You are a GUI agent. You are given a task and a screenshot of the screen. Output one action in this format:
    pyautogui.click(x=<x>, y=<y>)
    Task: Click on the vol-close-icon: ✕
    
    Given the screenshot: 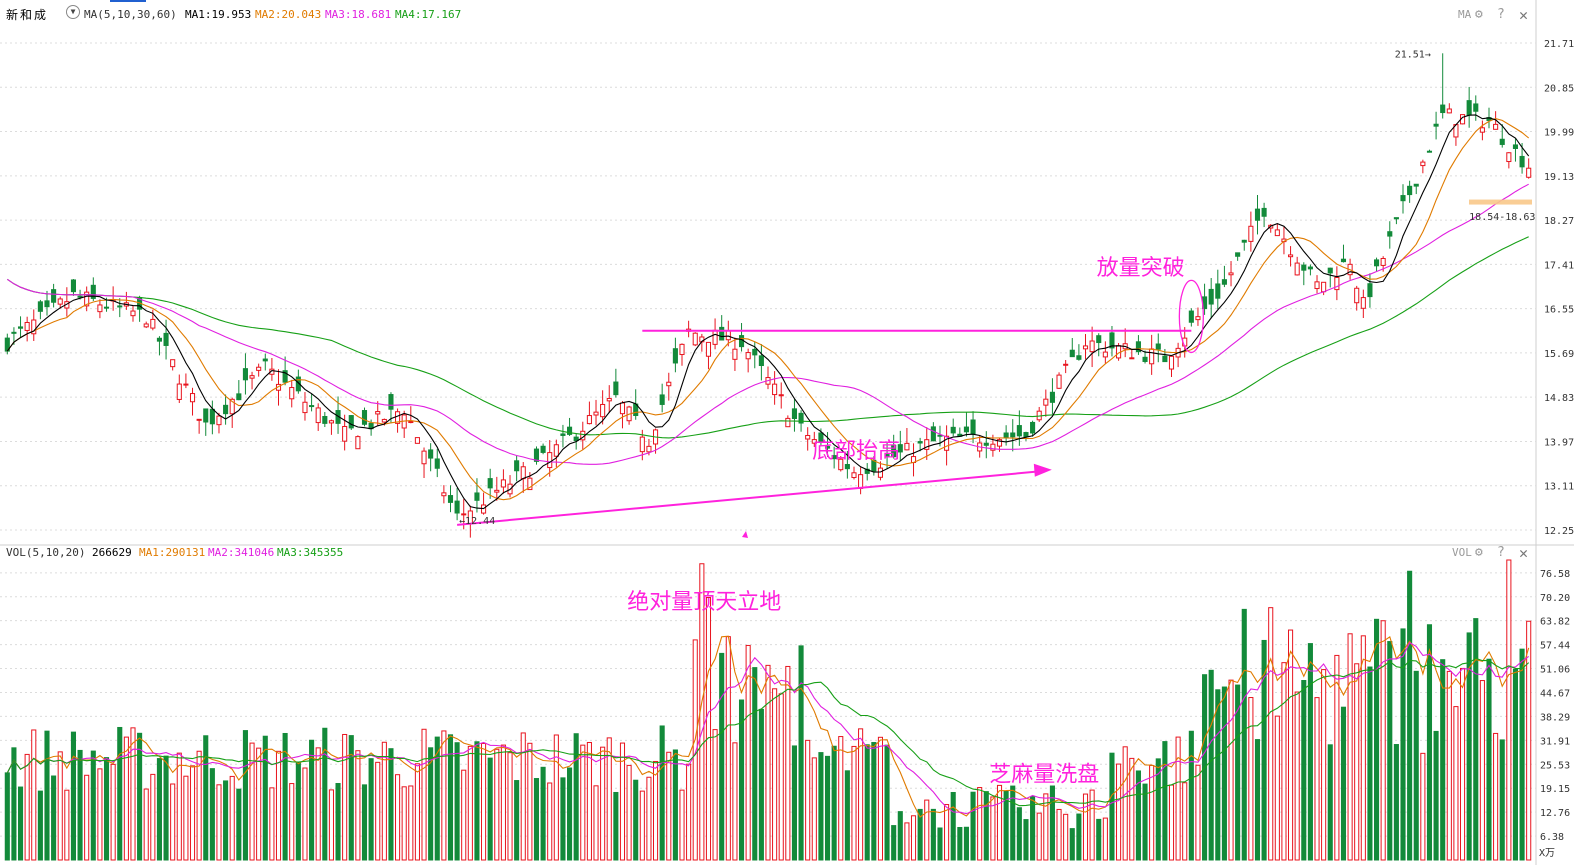 What is the action you would take?
    pyautogui.click(x=1524, y=553)
    